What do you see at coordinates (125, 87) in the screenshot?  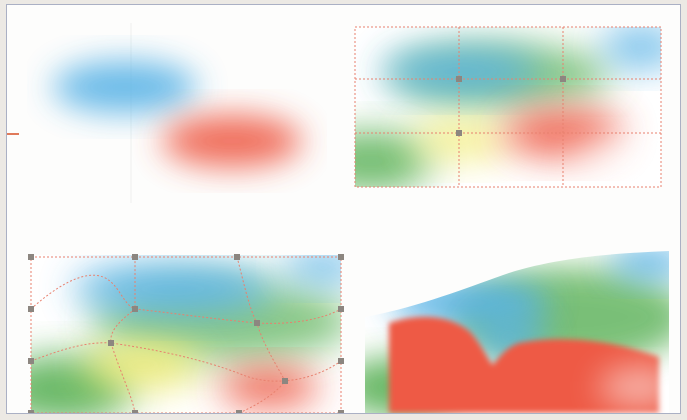 I see `blue-blob` at bounding box center [125, 87].